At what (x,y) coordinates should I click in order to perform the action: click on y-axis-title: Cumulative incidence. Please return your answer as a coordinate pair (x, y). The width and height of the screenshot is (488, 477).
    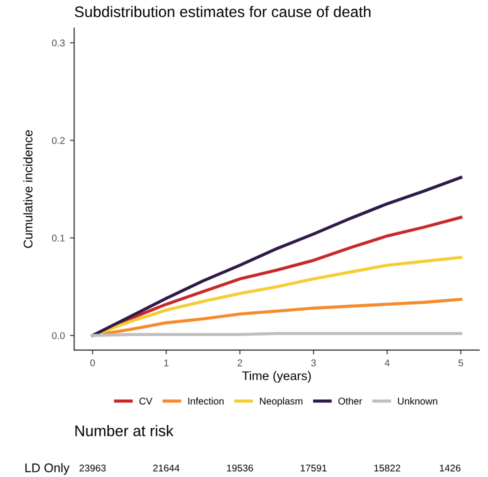
    Looking at the image, I should click on (27, 189).